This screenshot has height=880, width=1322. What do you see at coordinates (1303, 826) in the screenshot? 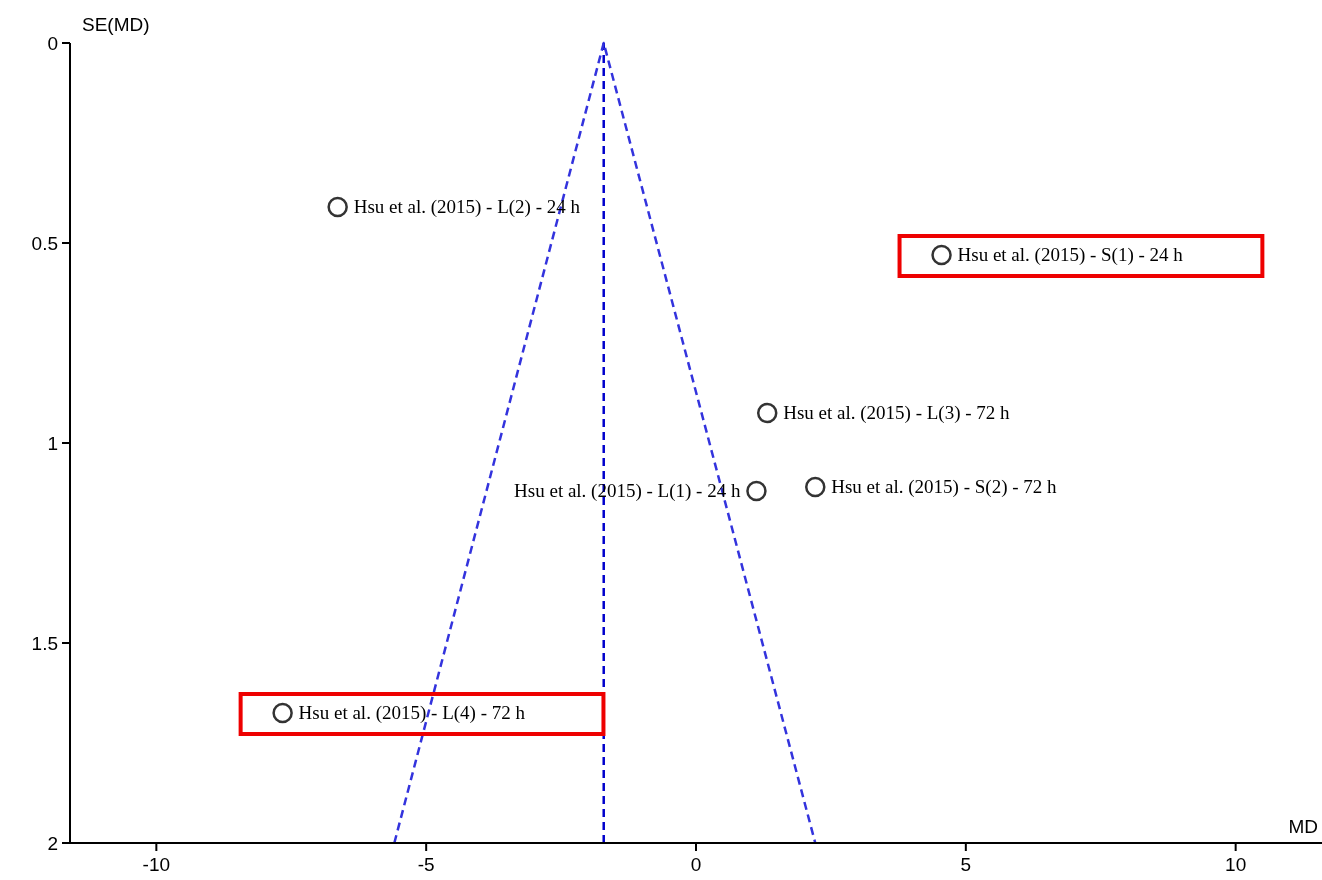
I see `x-axis-title: MD` at bounding box center [1303, 826].